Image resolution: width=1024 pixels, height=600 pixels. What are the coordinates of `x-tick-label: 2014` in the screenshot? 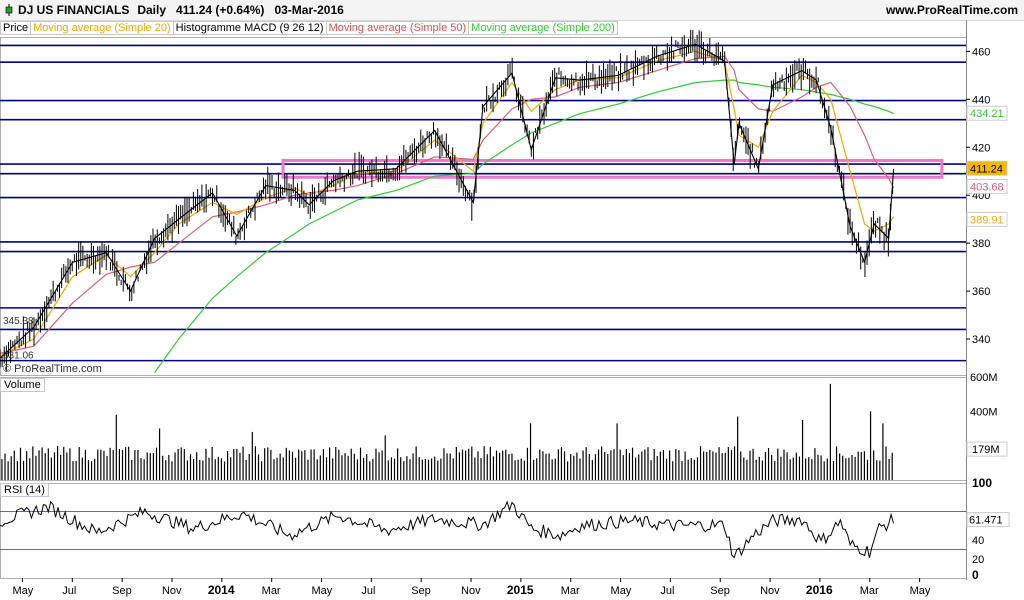 It's located at (221, 590).